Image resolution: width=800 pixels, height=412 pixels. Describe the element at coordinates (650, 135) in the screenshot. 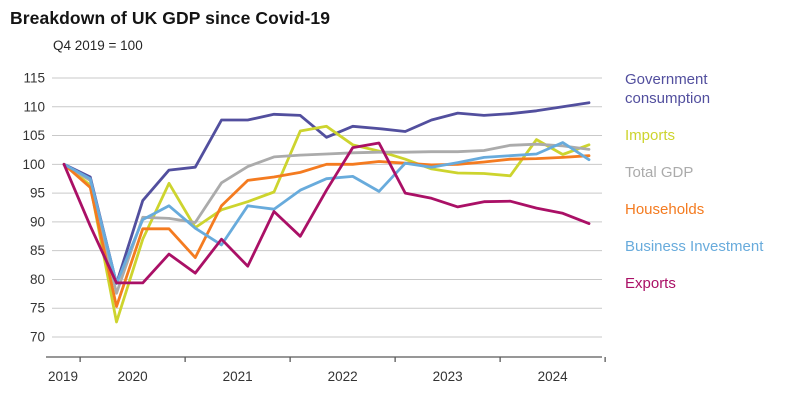

I see `legend-item-imports: Imports` at that location.